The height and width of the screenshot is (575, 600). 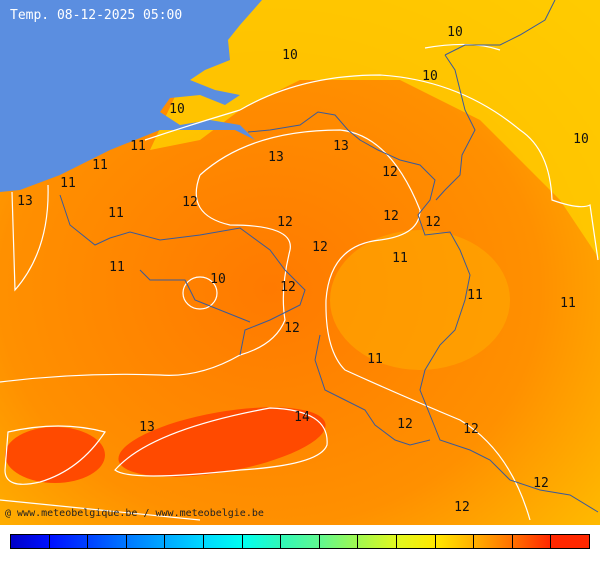 What do you see at coordinates (420, 300) in the screenshot?
I see `cool-zone-east` at bounding box center [420, 300].